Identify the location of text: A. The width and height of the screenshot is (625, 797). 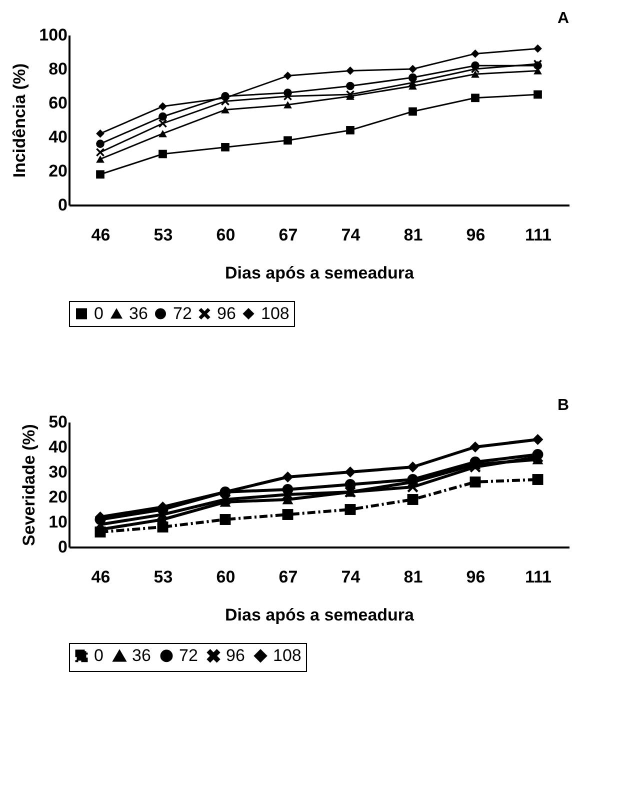
(563, 18).